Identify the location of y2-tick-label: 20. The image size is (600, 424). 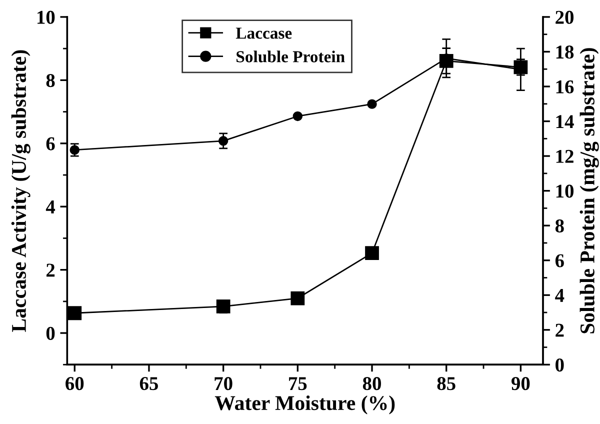
(565, 17).